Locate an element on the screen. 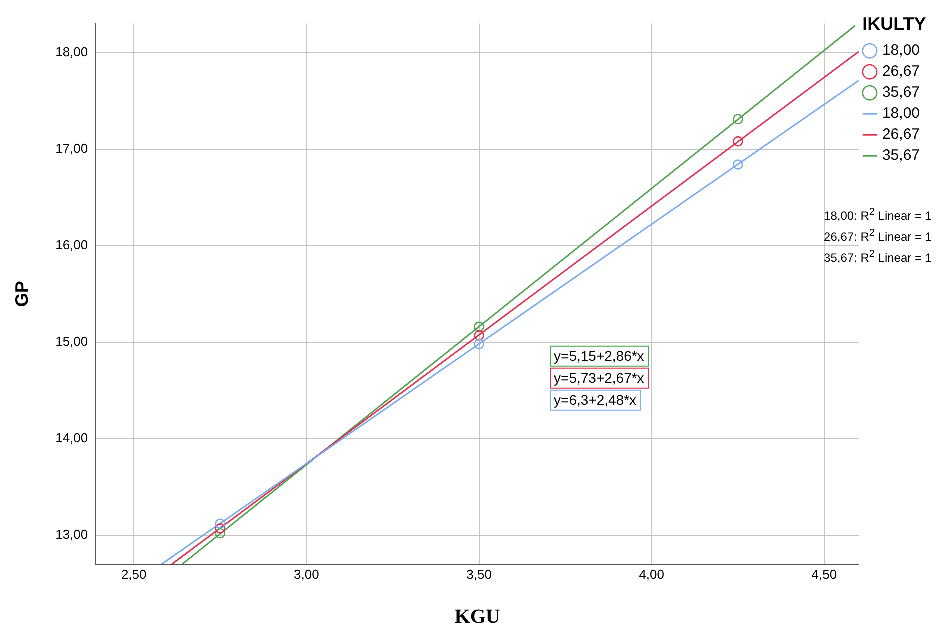  x-axis-title: KGU is located at coordinates (477, 617).